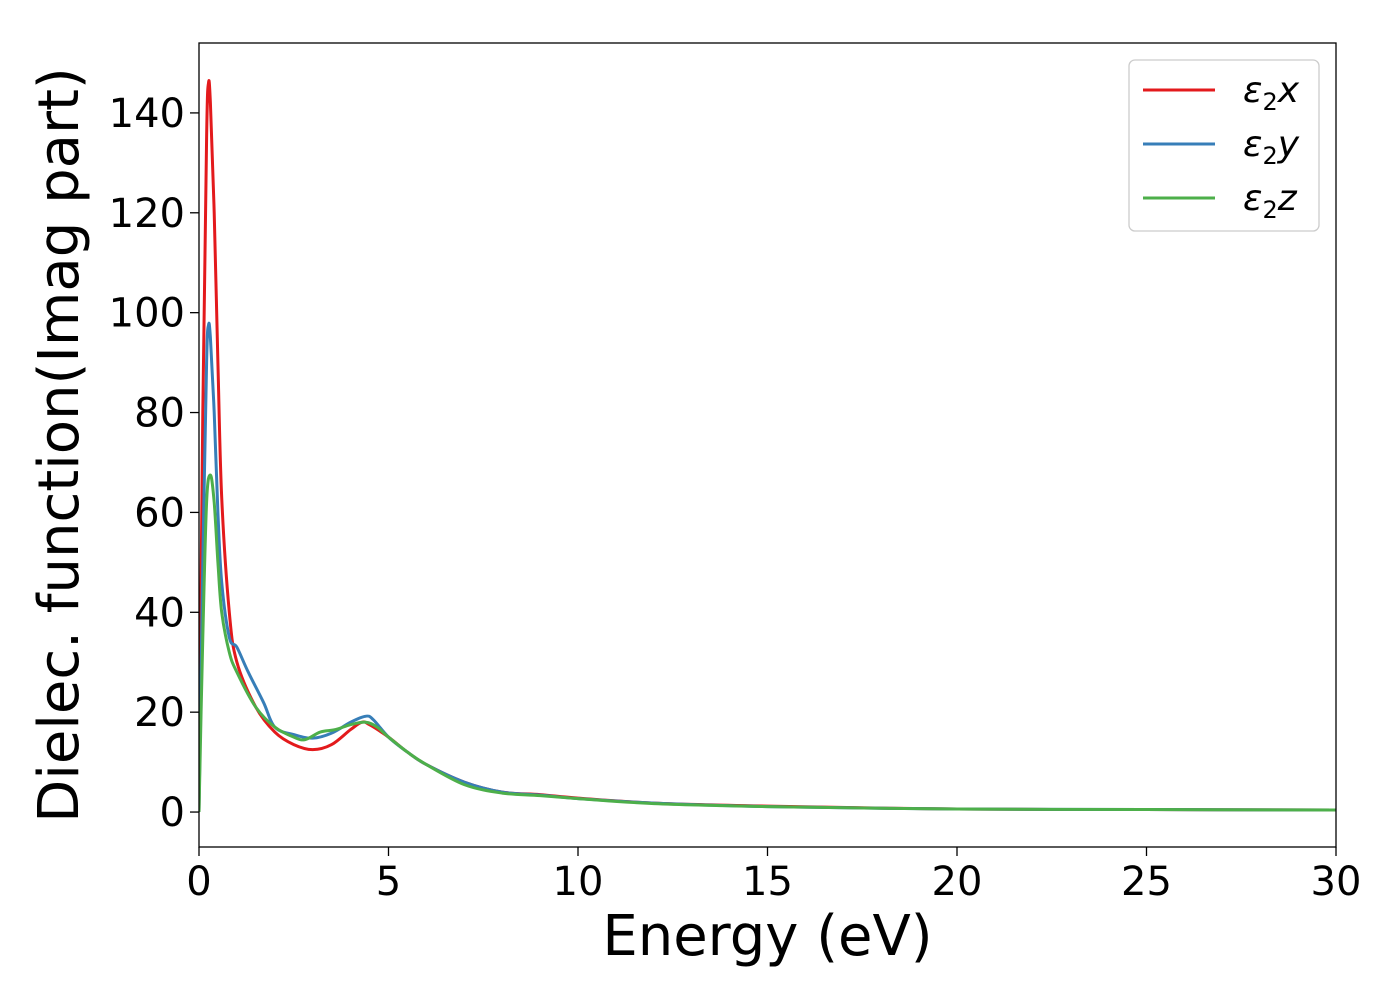 This screenshot has height=1004, width=1400. I want to click on x-tick-label: 10, so click(578, 882).